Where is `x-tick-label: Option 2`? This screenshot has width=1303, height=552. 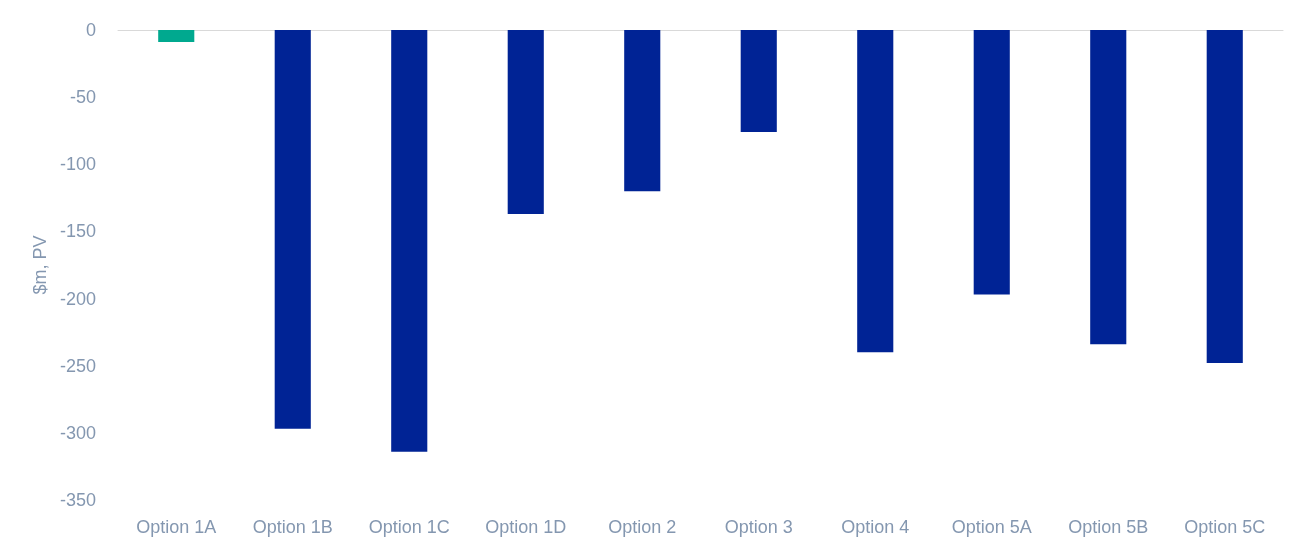
x-tick-label: Option 2 is located at coordinates (642, 527).